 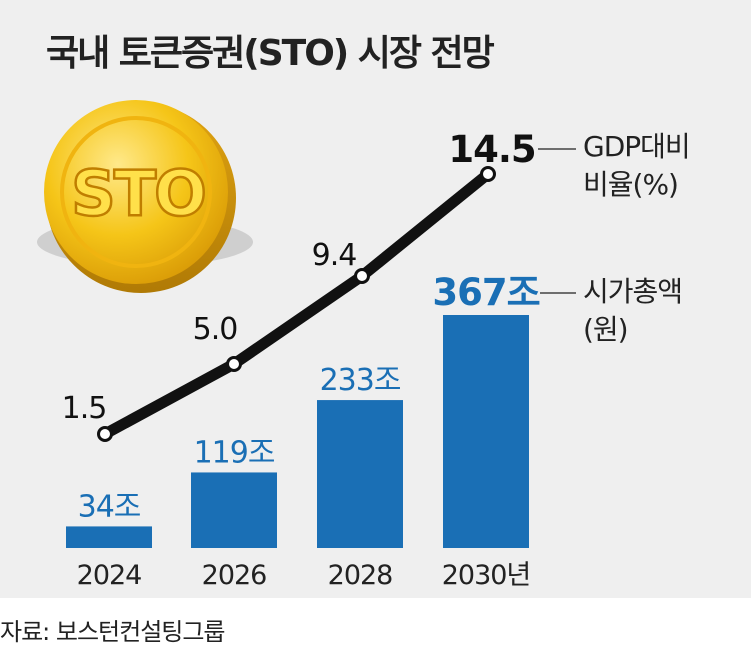 What do you see at coordinates (637, 146) in the screenshot?
I see `legend-line-label-1: GDP대비` at bounding box center [637, 146].